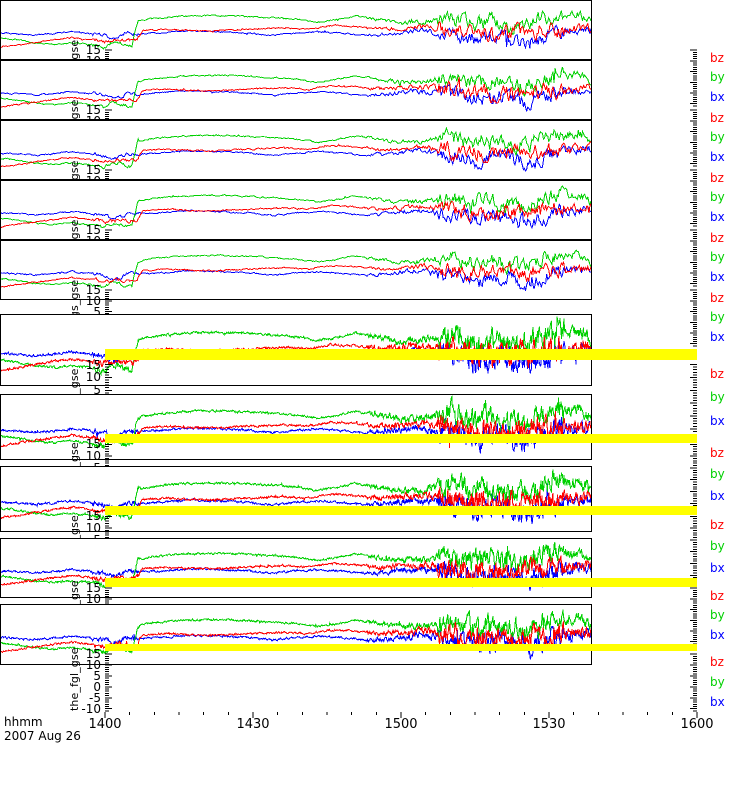 Image resolution: width=750 pixels, height=800 pixels. What do you see at coordinates (717, 373) in the screenshot?
I see `legend-bz-tha_fgl_gse: bz` at bounding box center [717, 373].